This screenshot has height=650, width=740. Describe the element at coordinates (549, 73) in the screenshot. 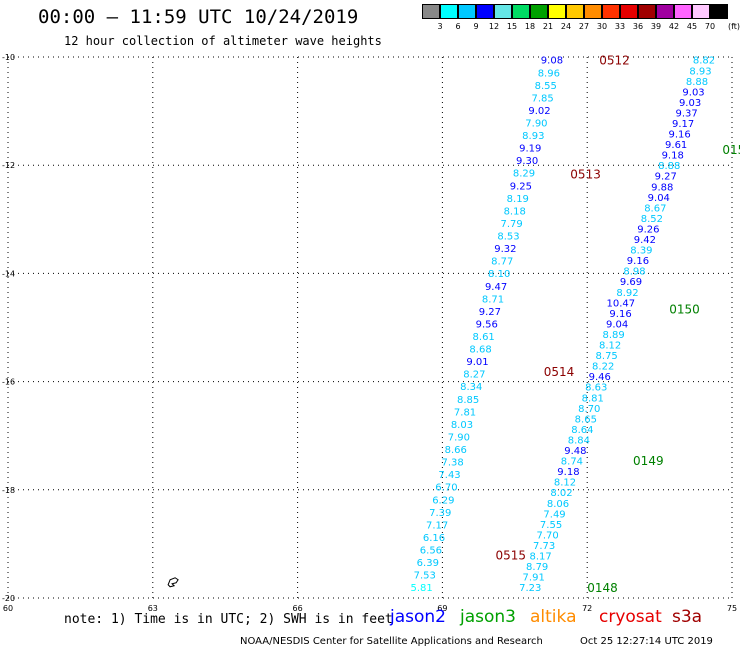

I see `wave-height-value: 8.96` at that location.